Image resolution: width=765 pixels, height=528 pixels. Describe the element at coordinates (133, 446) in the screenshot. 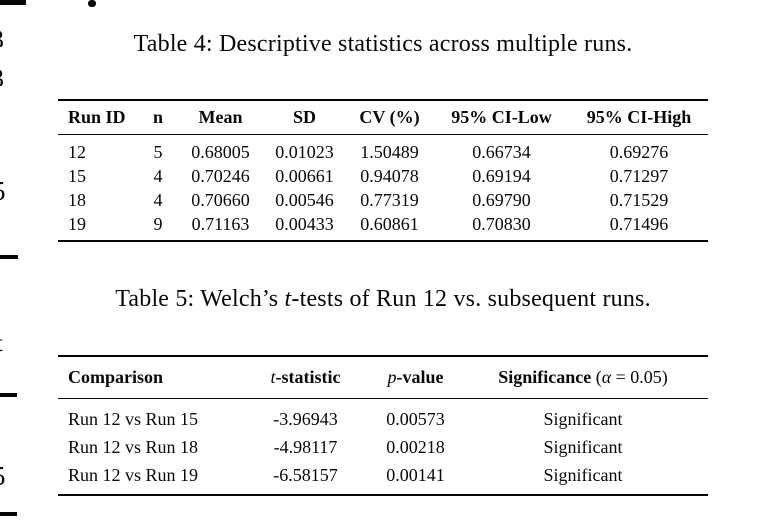

I see `table5-cell: Run 12 vs Run 18` at that location.